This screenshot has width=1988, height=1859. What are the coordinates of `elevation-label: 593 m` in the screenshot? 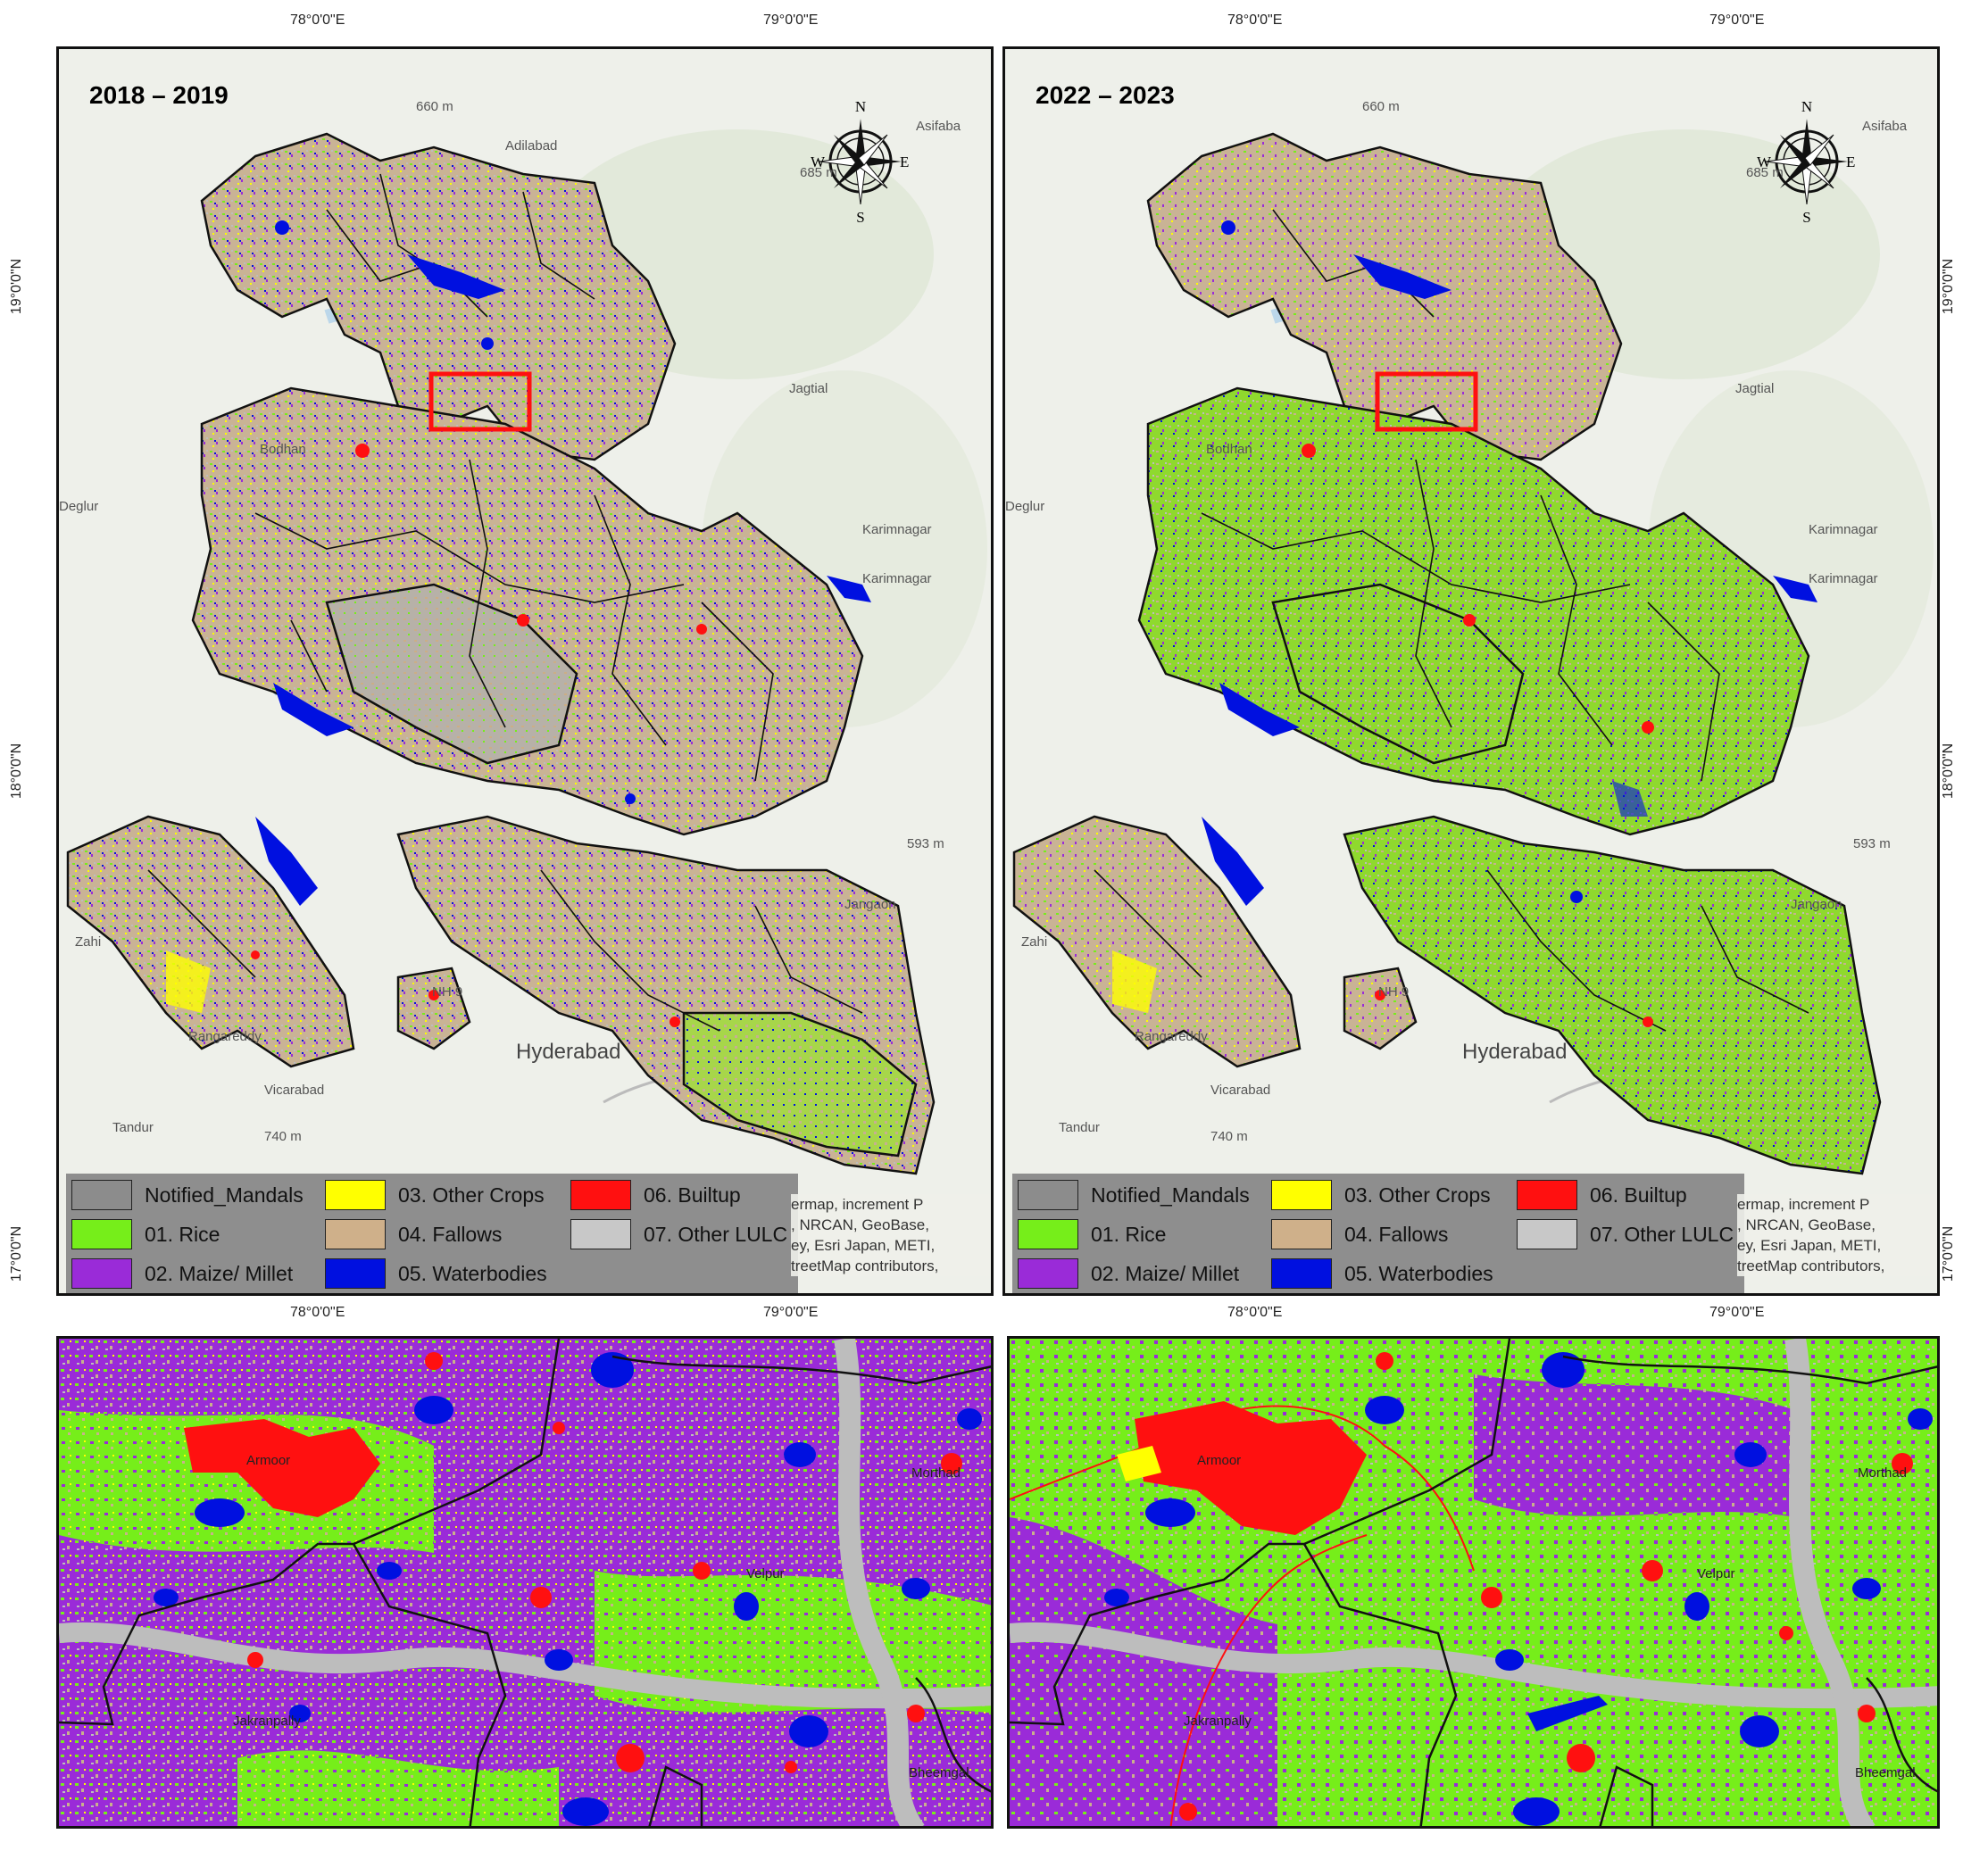 It's located at (925, 844).